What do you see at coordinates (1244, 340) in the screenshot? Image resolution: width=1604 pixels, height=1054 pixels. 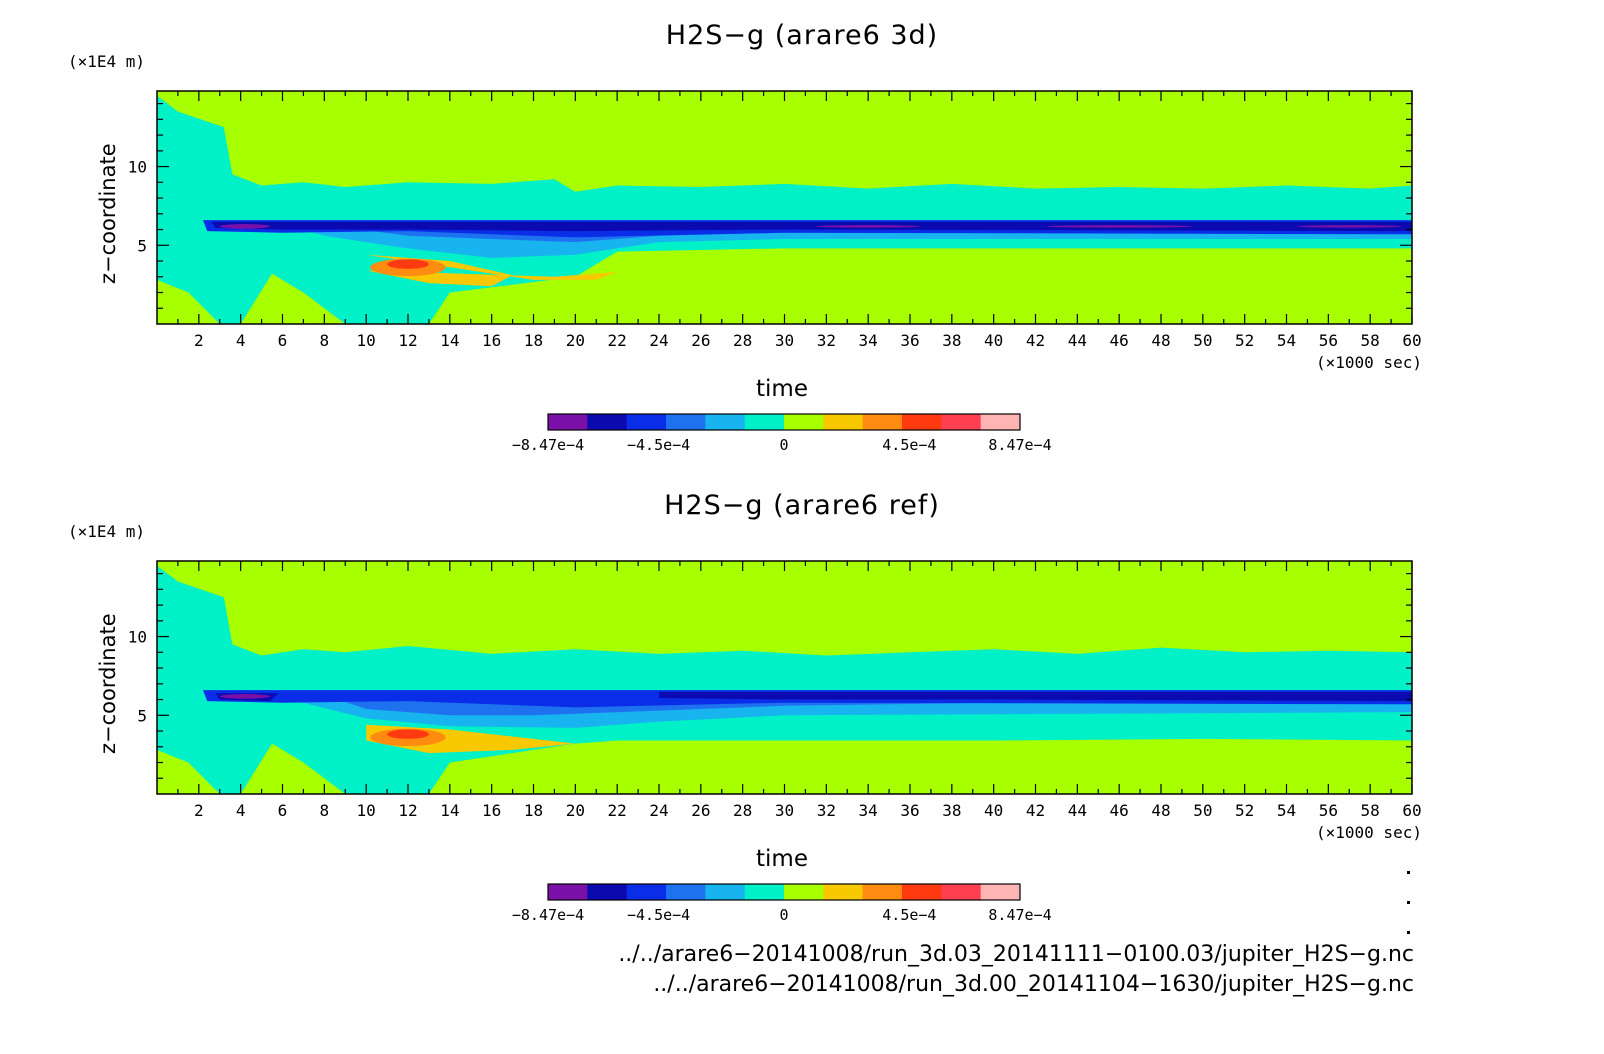 I see `x-tick-label: 52` at bounding box center [1244, 340].